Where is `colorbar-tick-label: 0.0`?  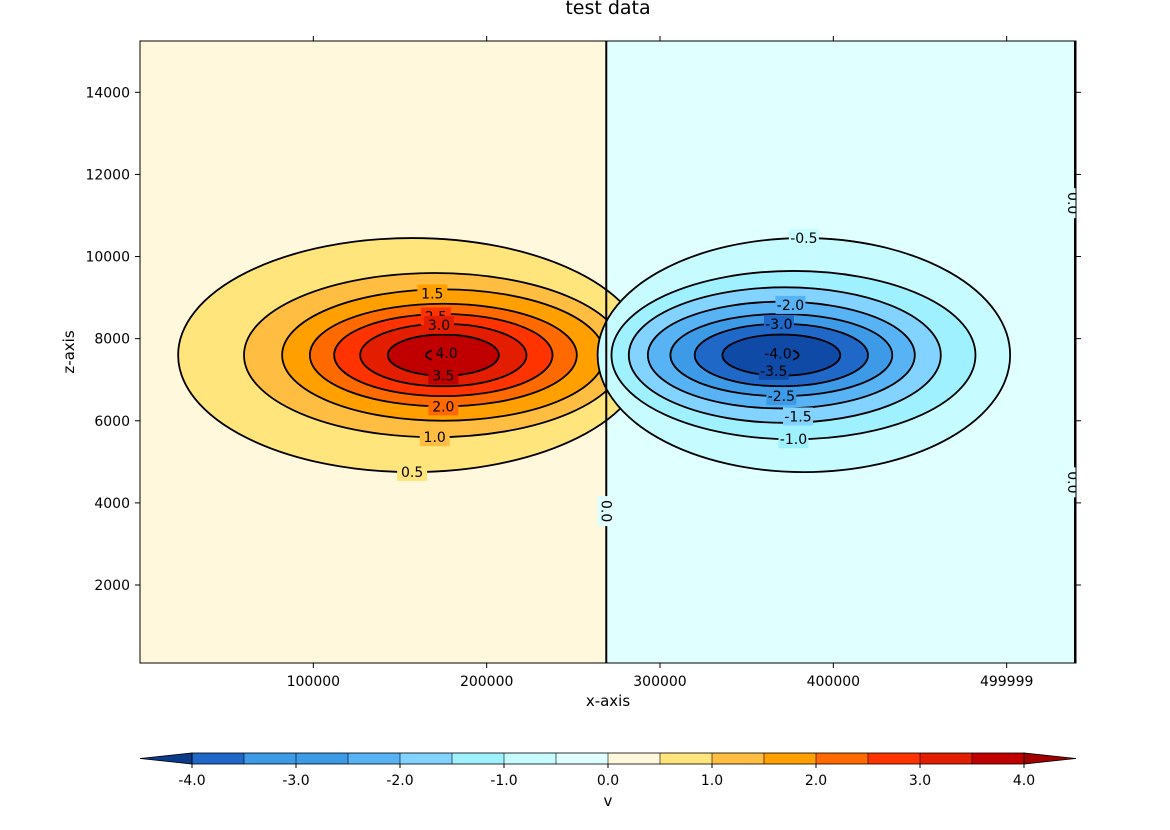 colorbar-tick-label: 0.0 is located at coordinates (608, 781).